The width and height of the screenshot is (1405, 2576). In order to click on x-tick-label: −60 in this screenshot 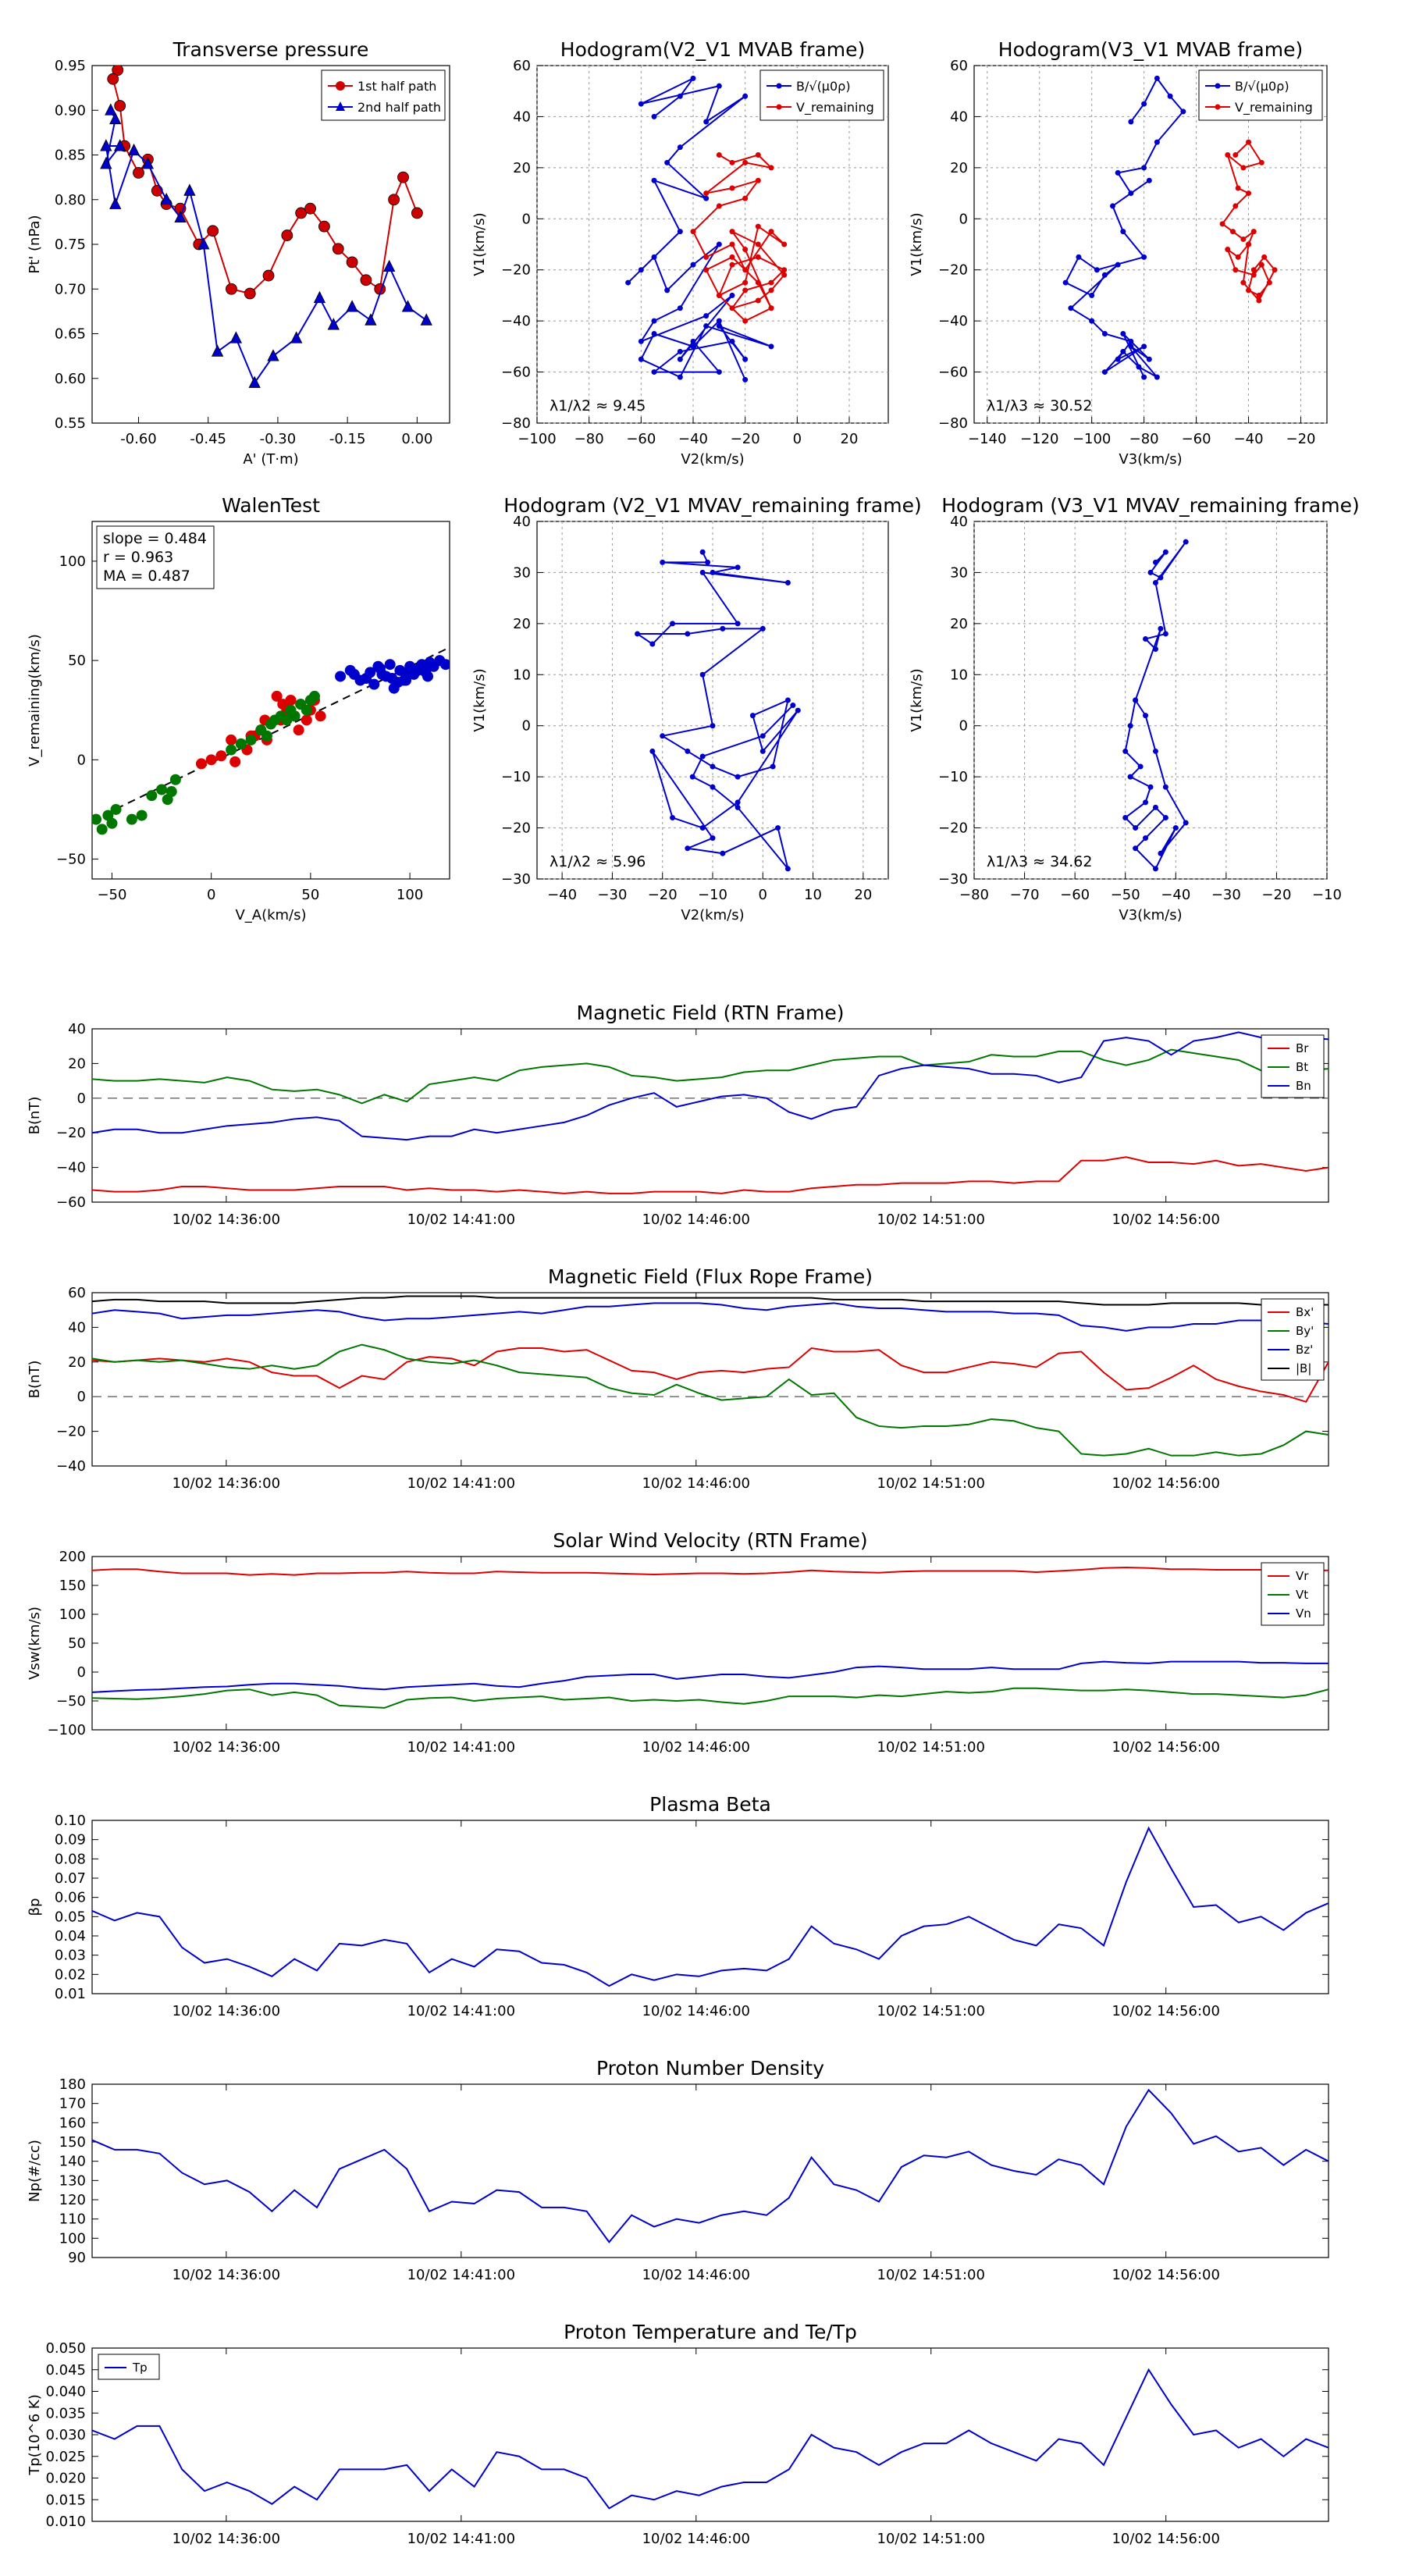, I will do `click(1075, 895)`.